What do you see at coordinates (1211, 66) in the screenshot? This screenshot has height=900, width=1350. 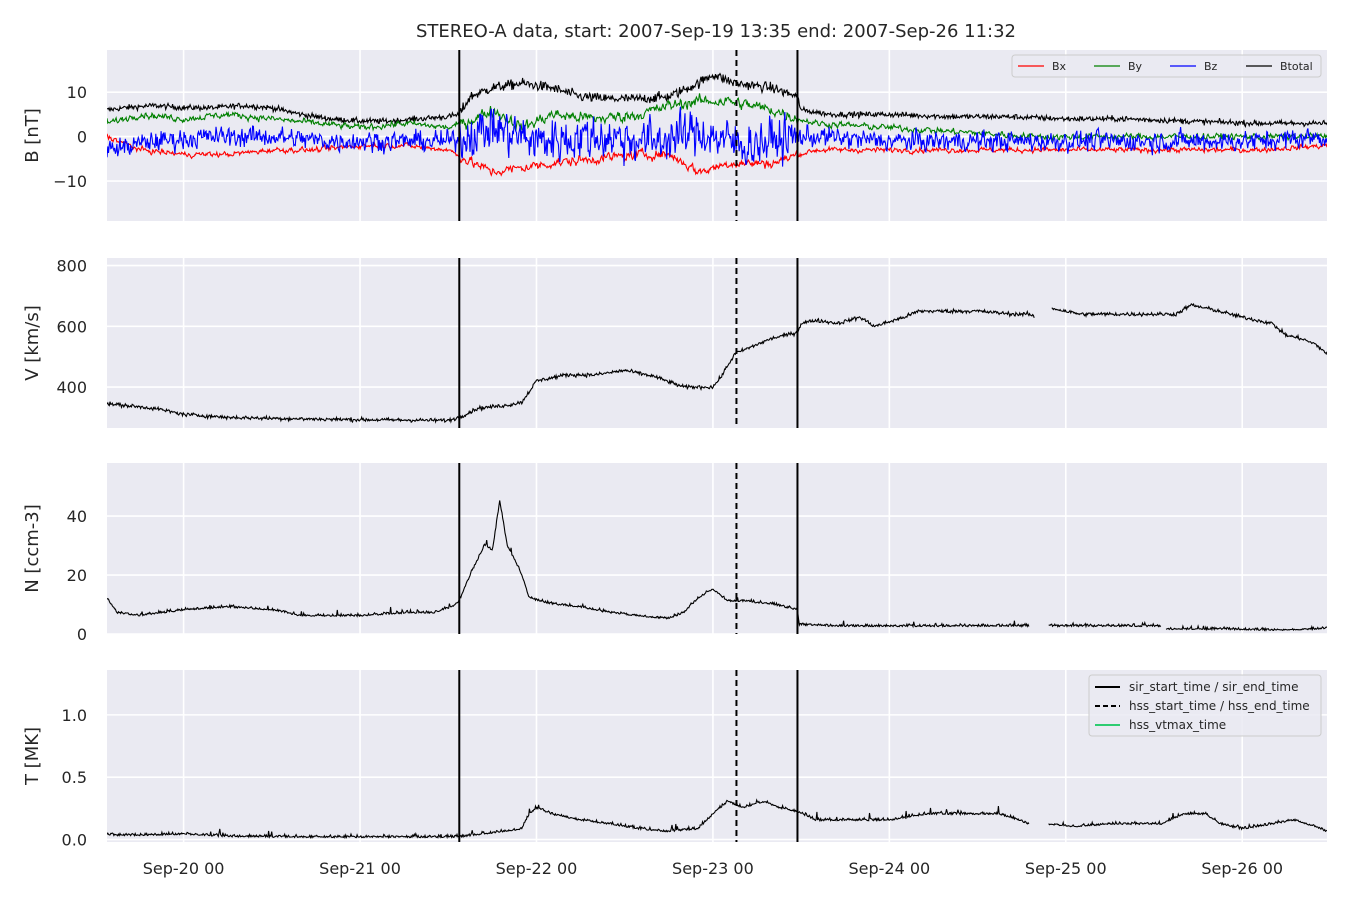 I see `legend-label-bz: Bz` at bounding box center [1211, 66].